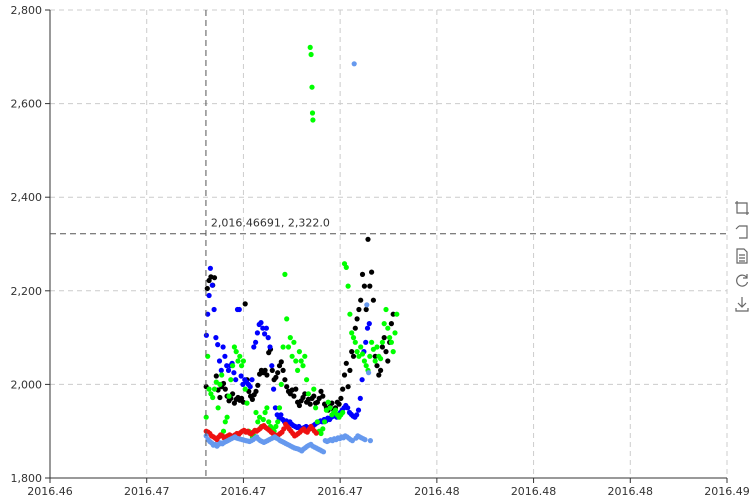 The image size is (753, 502). What do you see at coordinates (27, 10) in the screenshot?
I see `y-tick-label: 2,800` at bounding box center [27, 10].